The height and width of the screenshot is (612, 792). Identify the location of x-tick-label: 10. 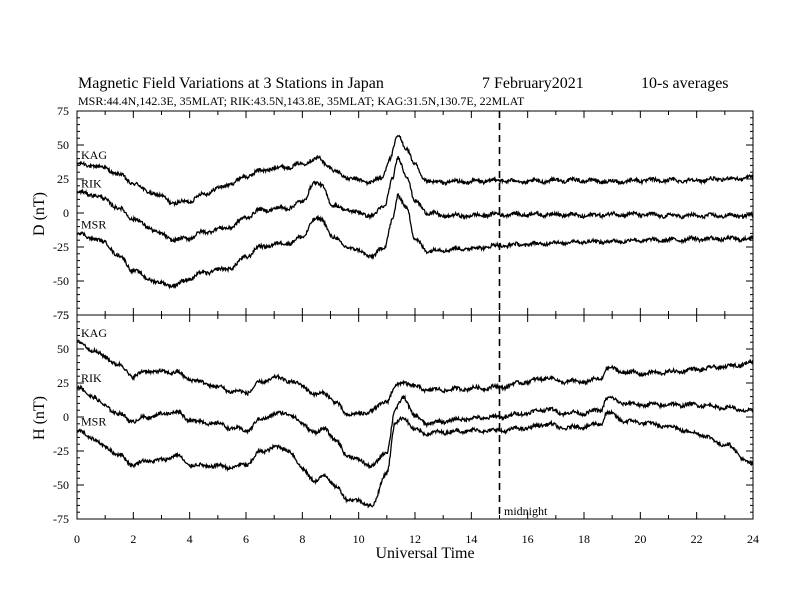
(359, 539).